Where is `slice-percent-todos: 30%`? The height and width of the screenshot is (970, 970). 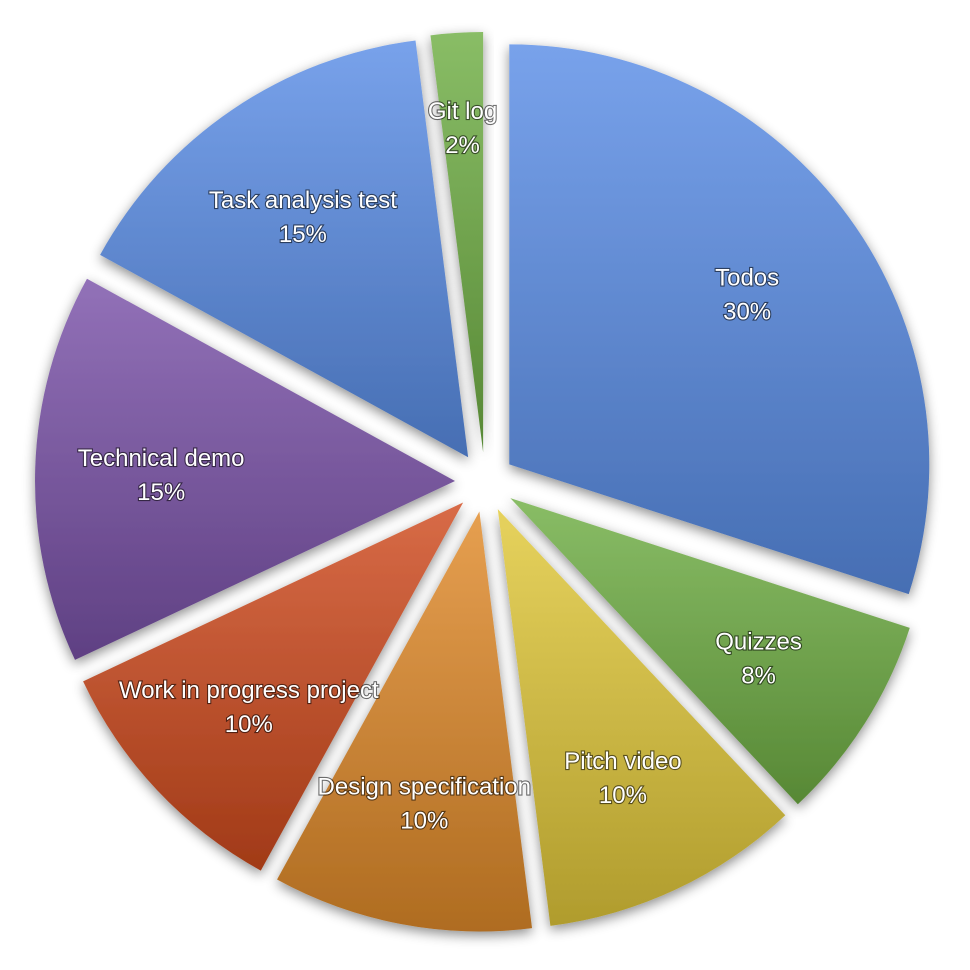
slice-percent-todos: 30% is located at coordinates (747, 312).